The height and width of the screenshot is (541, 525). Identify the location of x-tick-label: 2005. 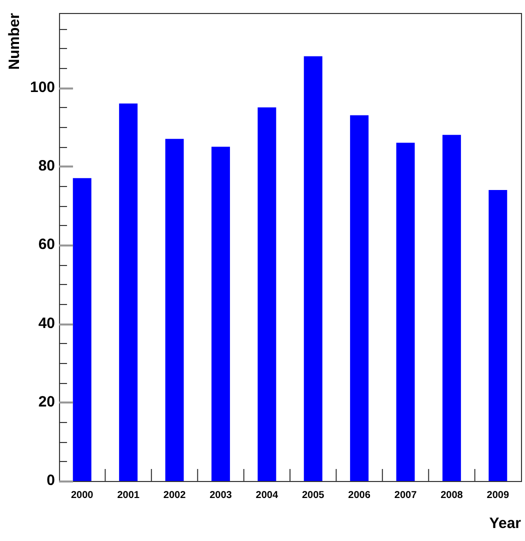
(313, 495).